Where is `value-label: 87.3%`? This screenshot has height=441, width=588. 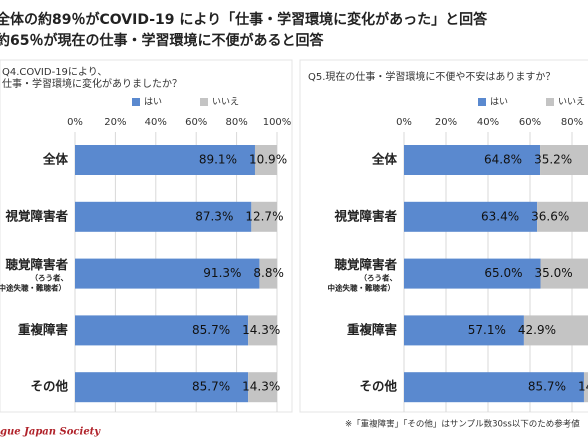 value-label: 87.3% is located at coordinates (214, 216).